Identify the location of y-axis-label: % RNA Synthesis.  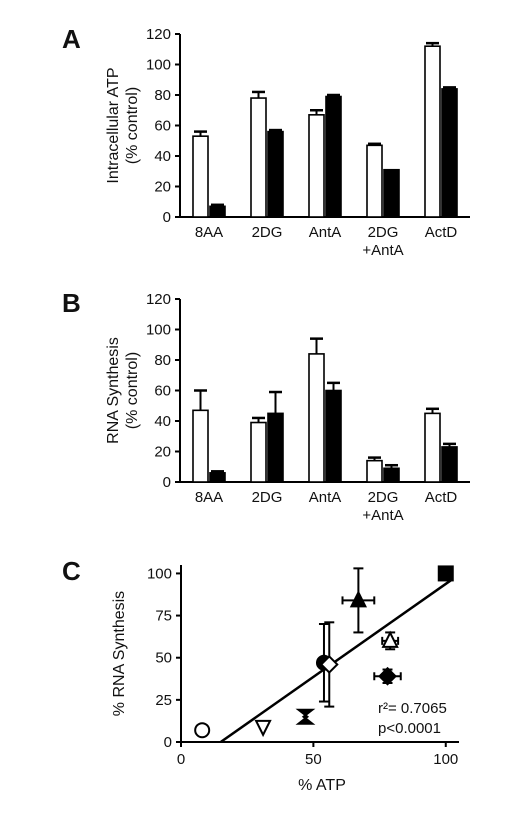
(119, 653).